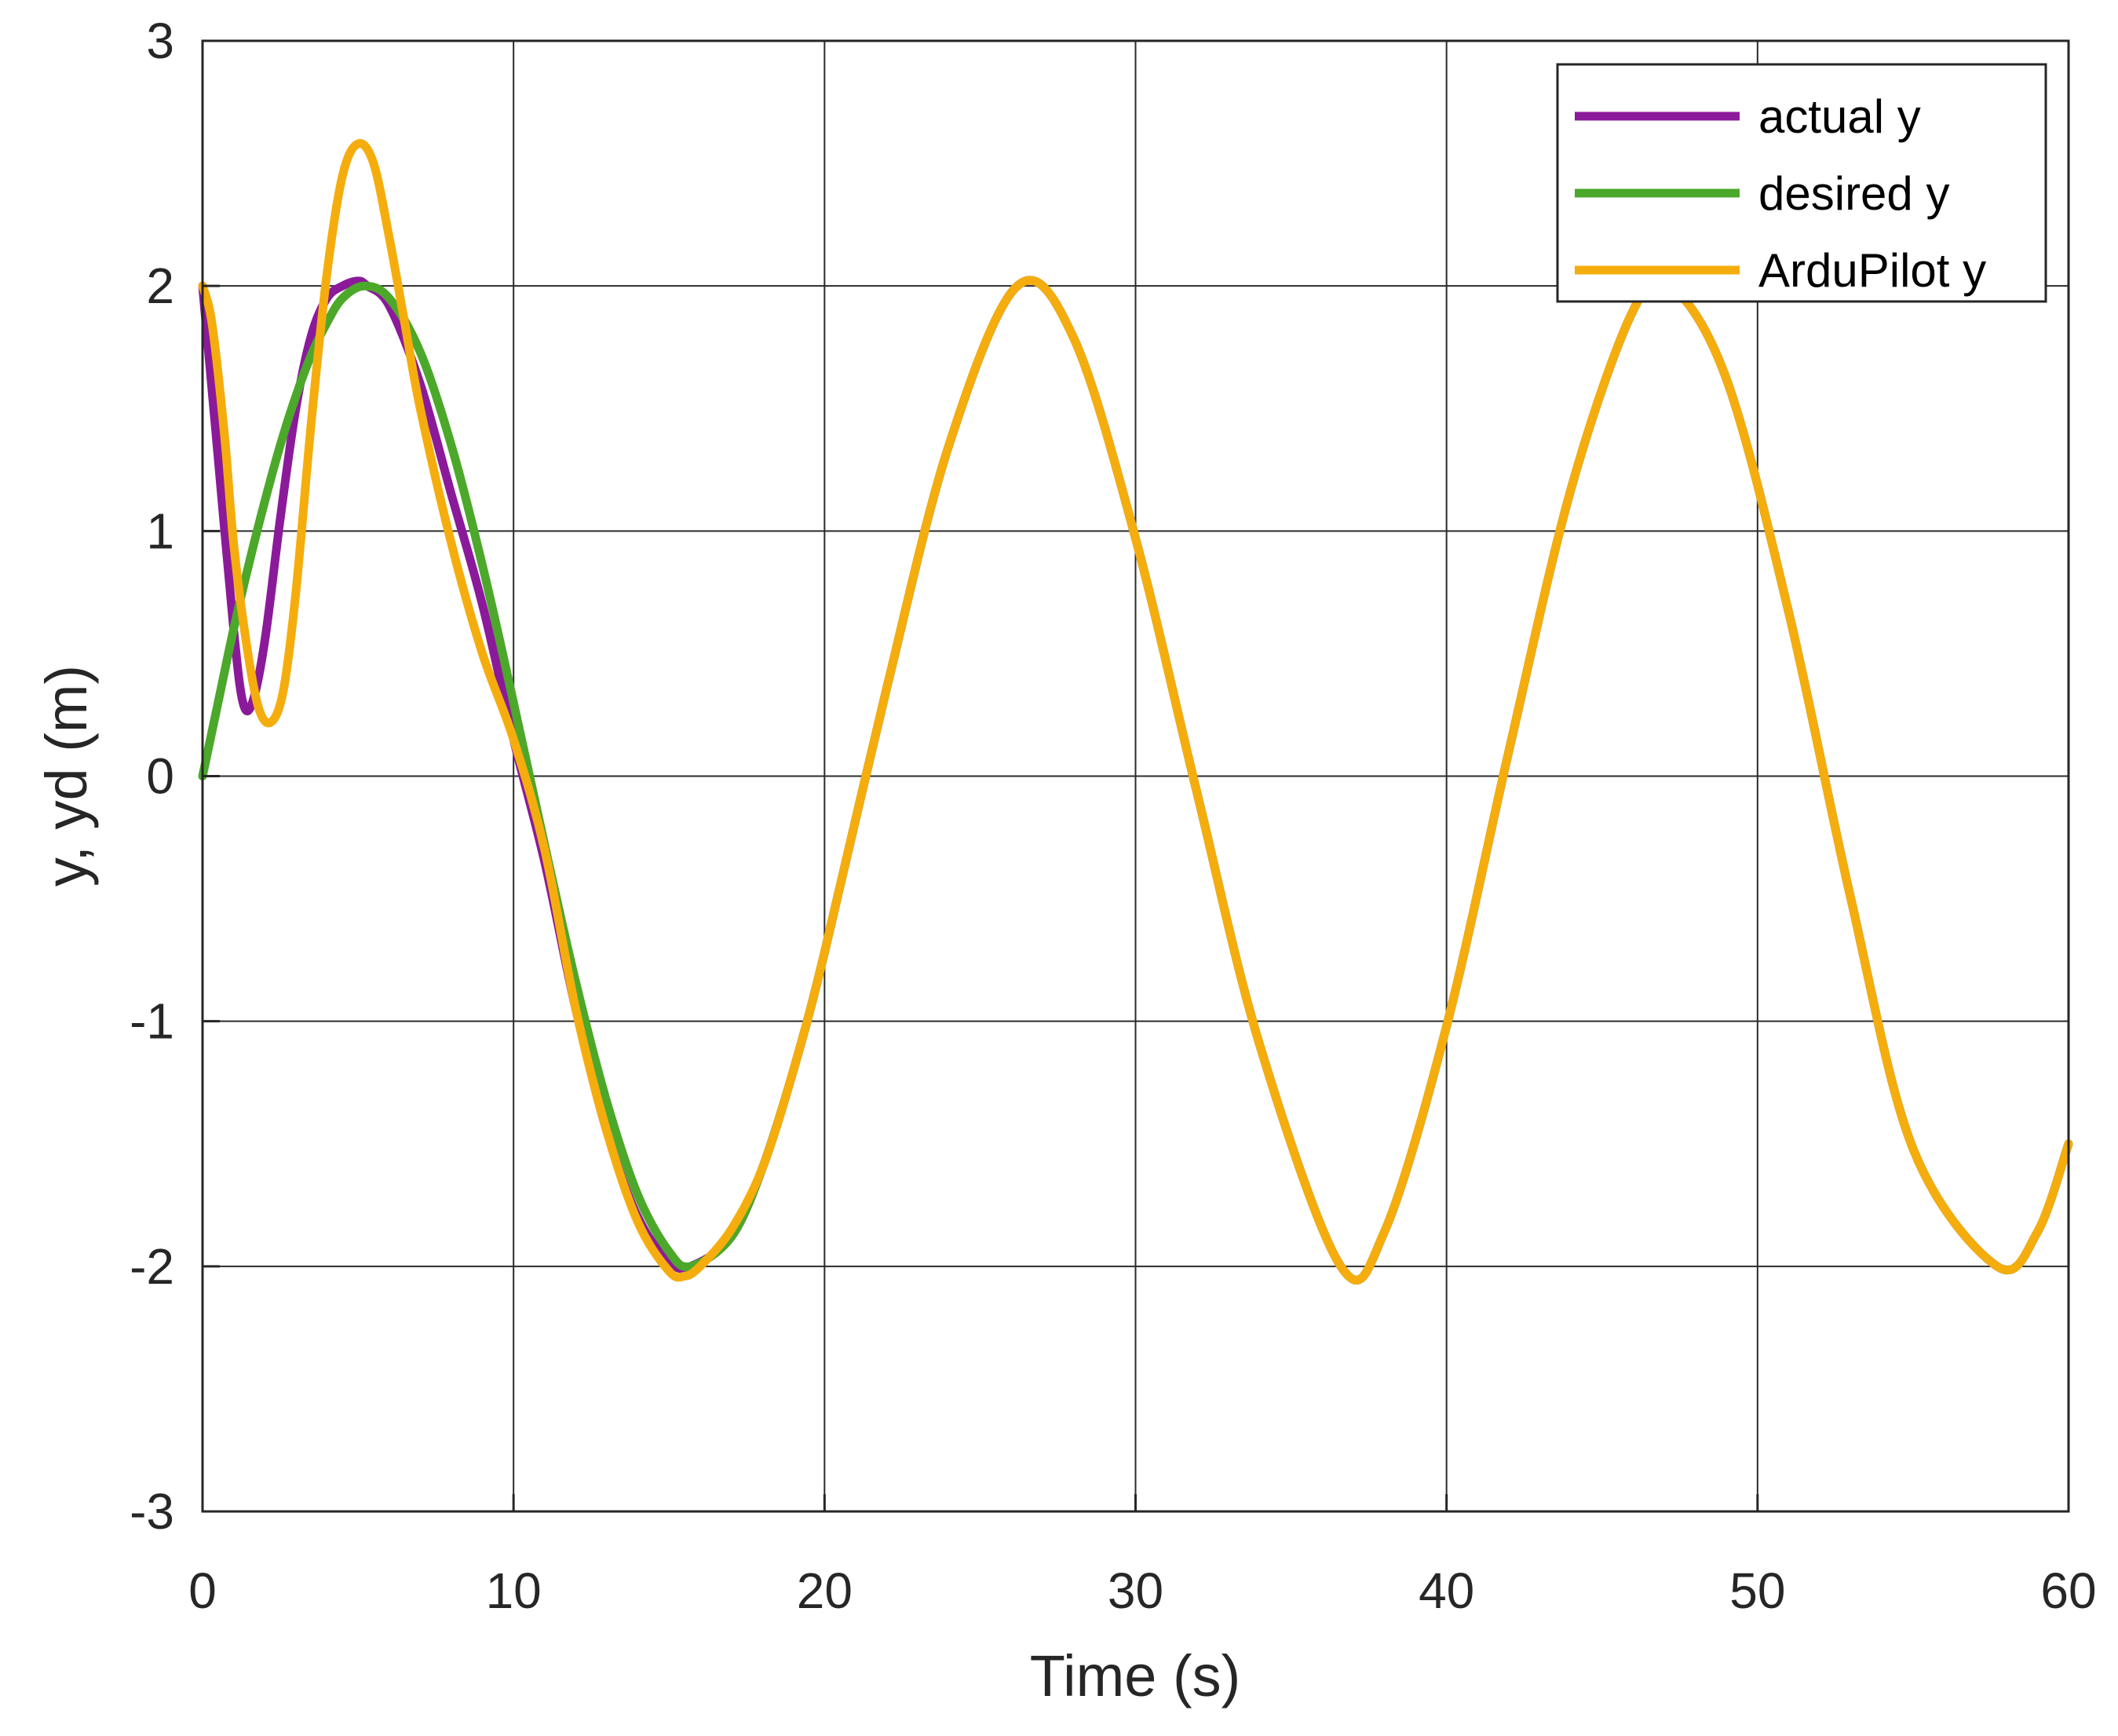 This screenshot has height=1736, width=2118. What do you see at coordinates (1446, 1590) in the screenshot?
I see `x-tick-label: 40` at bounding box center [1446, 1590].